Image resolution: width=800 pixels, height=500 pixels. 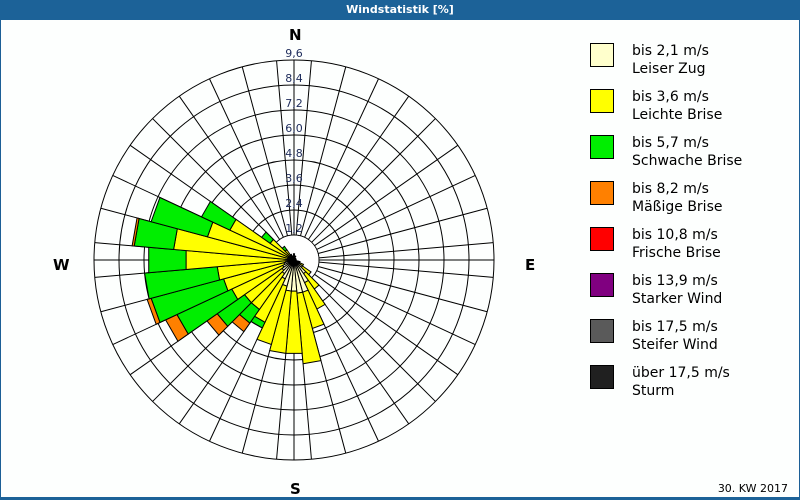 I want to click on legend-speed: bis 13,9 m/s, so click(x=675, y=281).